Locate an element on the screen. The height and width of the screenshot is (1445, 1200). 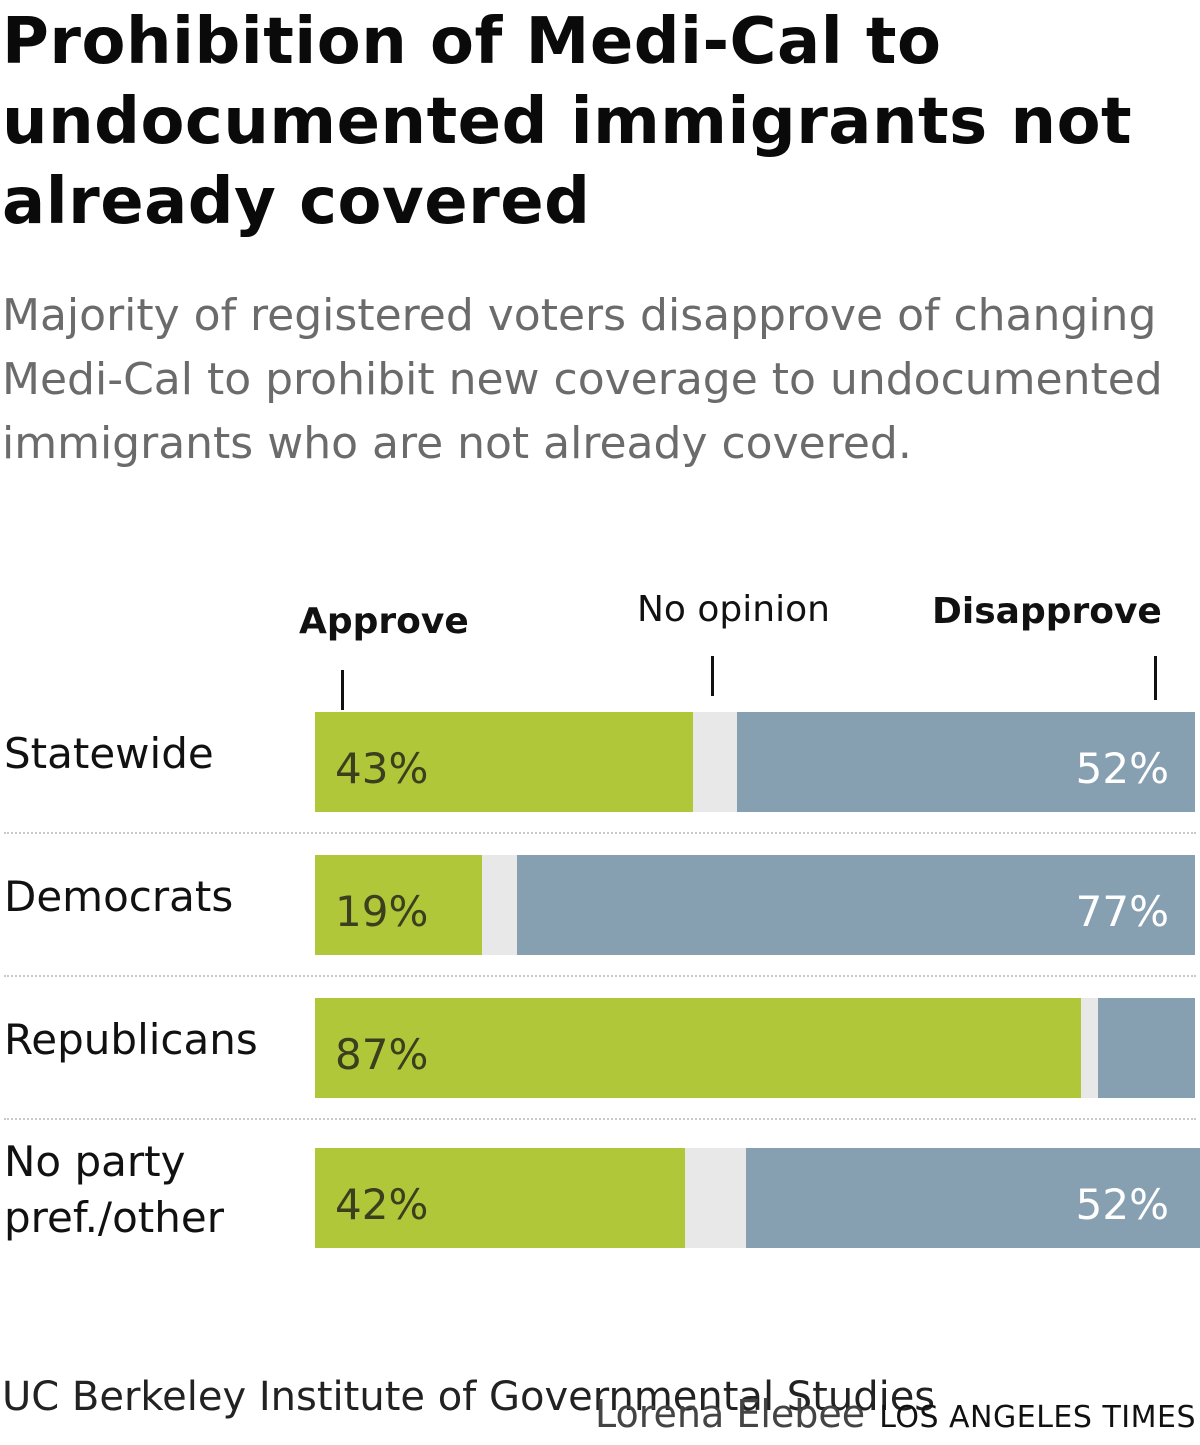
legend-disapprove: Disapprove is located at coordinates (1047, 611).